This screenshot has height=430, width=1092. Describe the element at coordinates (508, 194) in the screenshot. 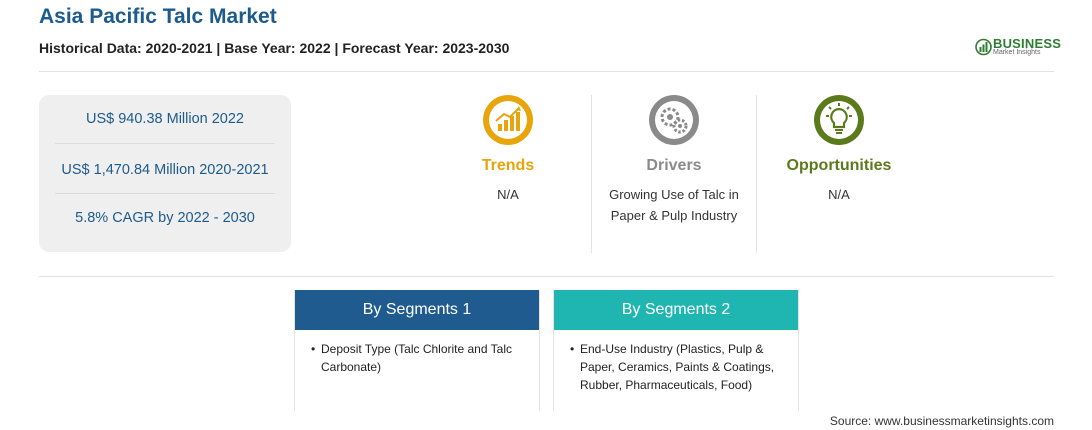

I see `trends-text: N/A` at that location.